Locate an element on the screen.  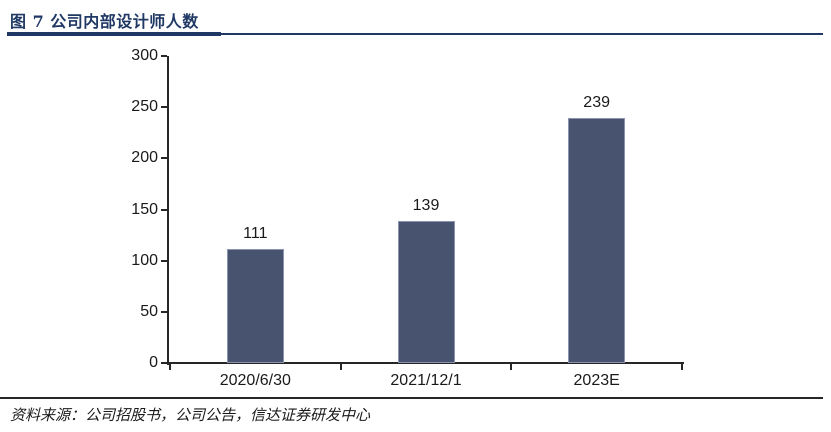
y-axis-tick-label: 250 is located at coordinates (144, 107).